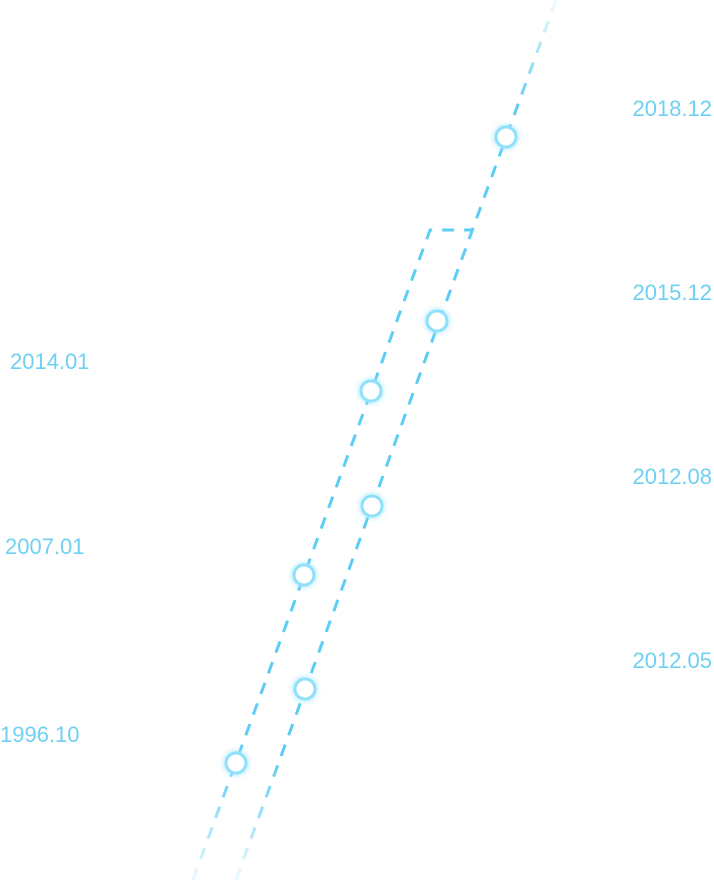 This screenshot has width=714, height=896. Describe the element at coordinates (50, 361) in the screenshot. I see `date-label: 2014.01` at that location.